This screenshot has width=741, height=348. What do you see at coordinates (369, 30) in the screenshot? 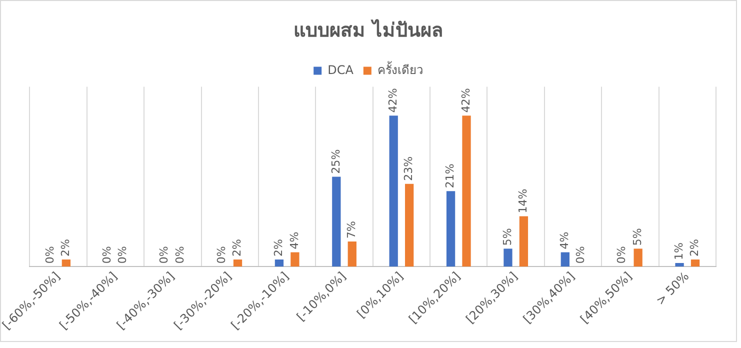
I see `chart-title: แบบผสม ไม่ปันผล` at bounding box center [369, 30].